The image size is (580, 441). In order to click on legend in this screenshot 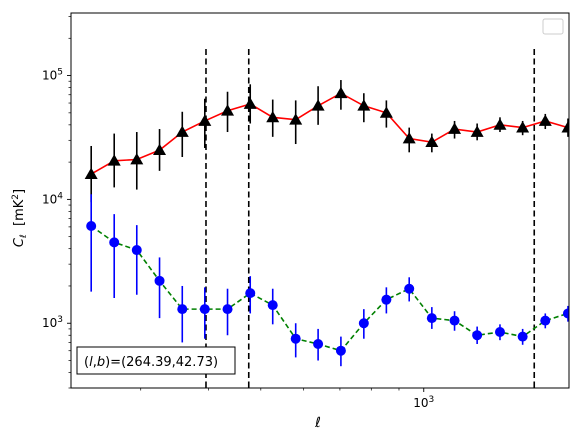, I will do `click(553, 26)`.